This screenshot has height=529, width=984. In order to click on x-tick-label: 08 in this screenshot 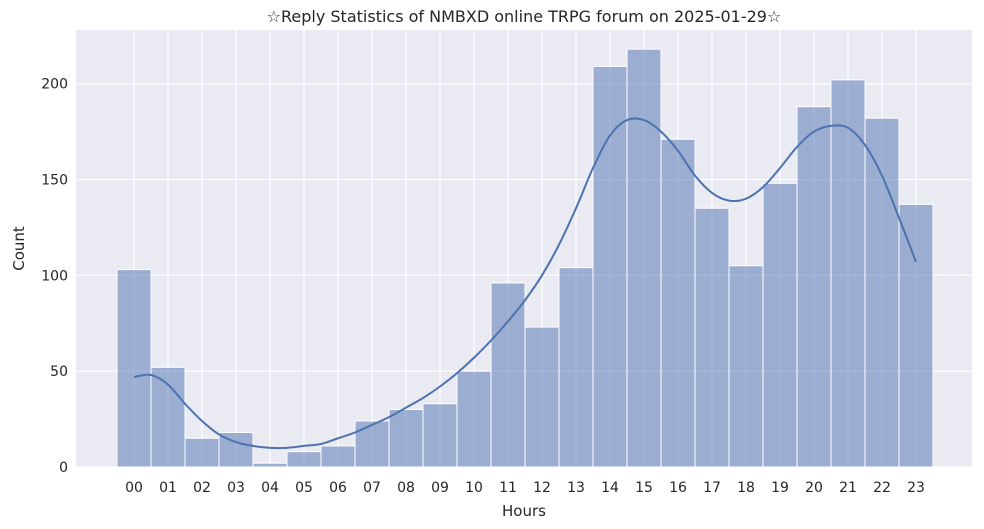, I will do `click(406, 488)`.